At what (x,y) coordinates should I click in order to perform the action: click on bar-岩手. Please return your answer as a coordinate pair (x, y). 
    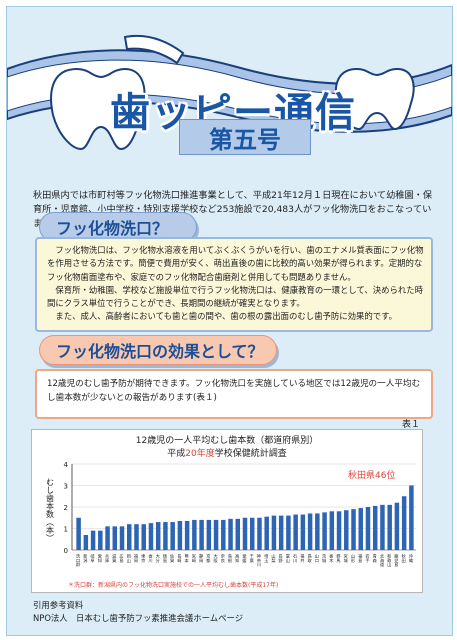
    Looking at the image, I should click on (368, 528).